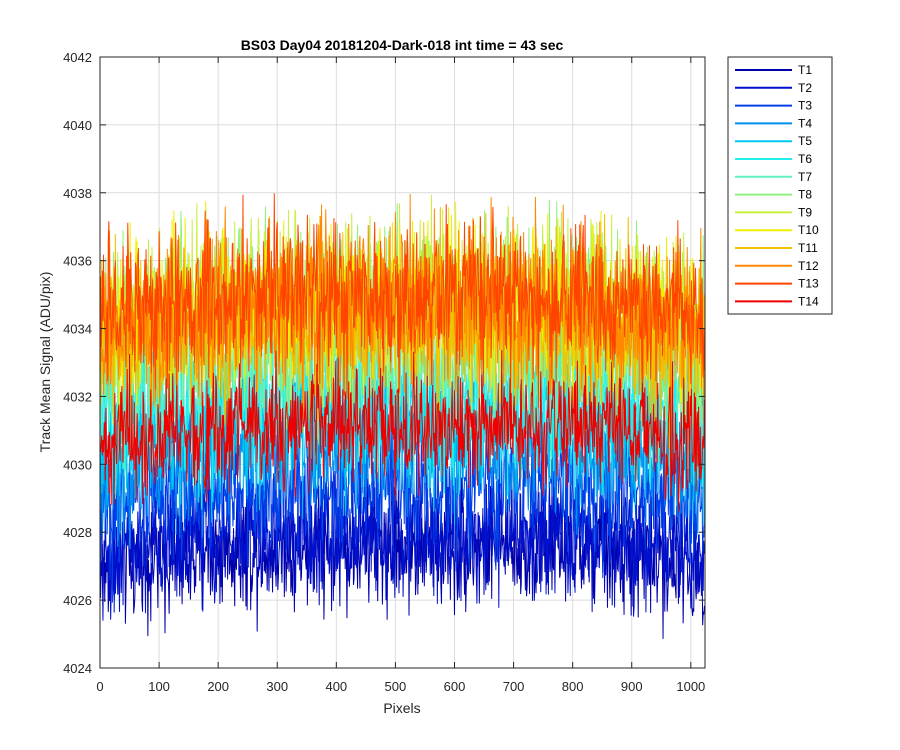  Describe the element at coordinates (805, 177) in the screenshot. I see `legend-label-t7: T7` at that location.